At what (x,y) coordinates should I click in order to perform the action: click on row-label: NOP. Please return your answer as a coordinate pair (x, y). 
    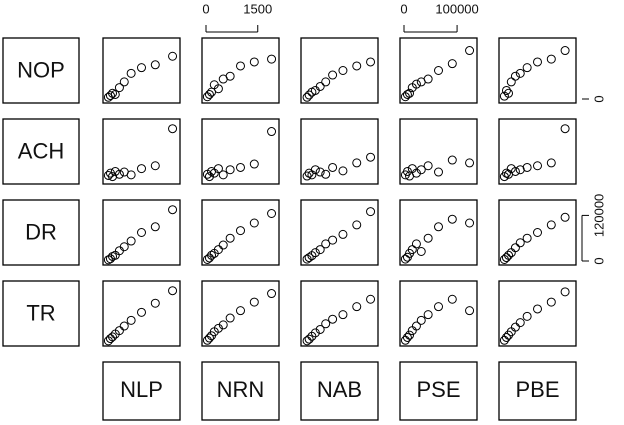
    Looking at the image, I should click on (41, 69).